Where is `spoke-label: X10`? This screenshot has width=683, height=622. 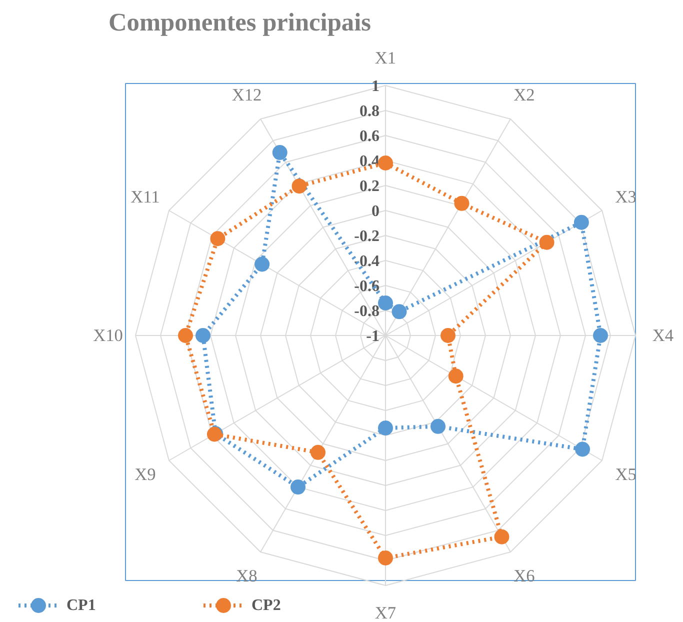 spoke-label: X10 is located at coordinates (108, 335).